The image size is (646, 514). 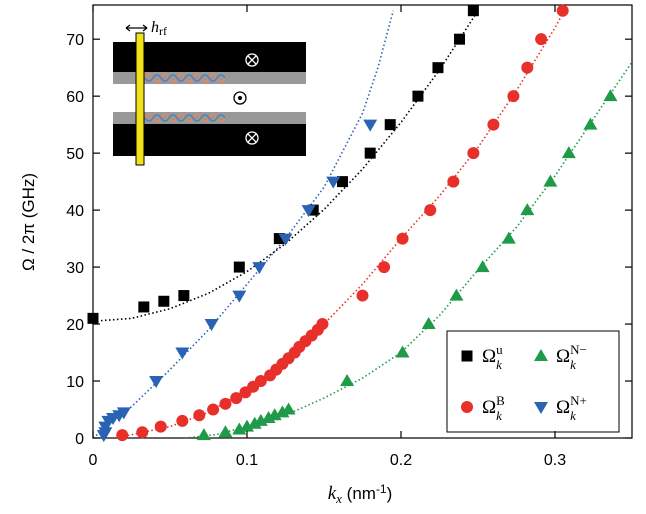 What do you see at coordinates (79, 439) in the screenshot?
I see `y-tick-label: 0` at bounding box center [79, 439].